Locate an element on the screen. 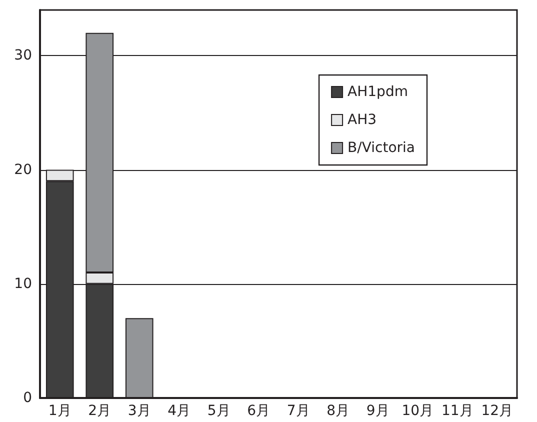  legend-label: AH3 is located at coordinates (362, 120).